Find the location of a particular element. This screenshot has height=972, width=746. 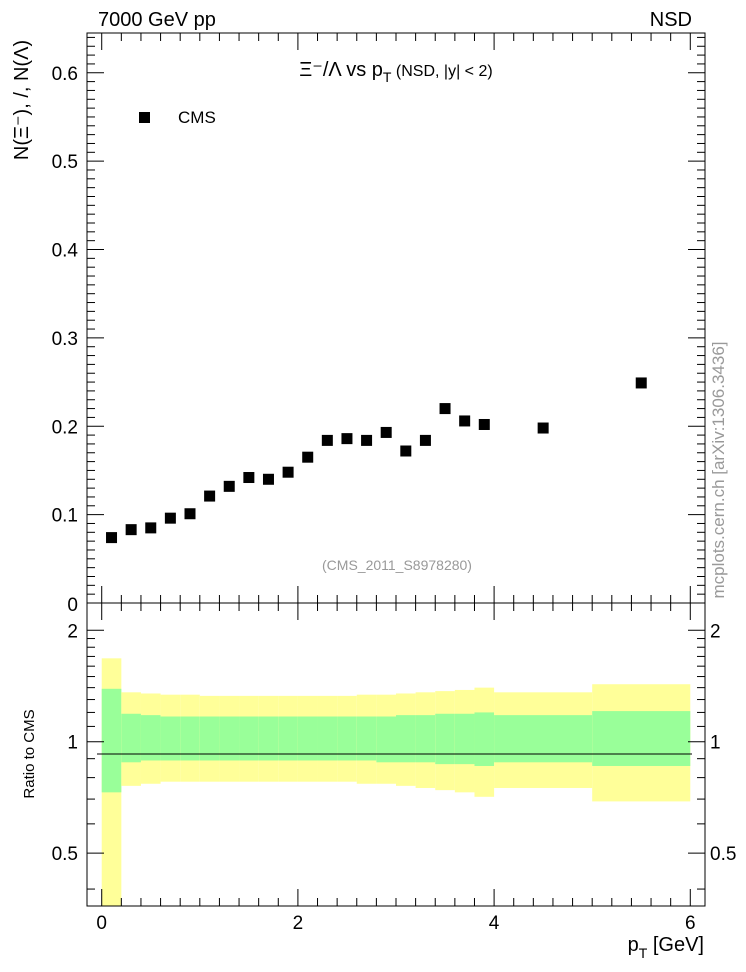

plot-title-main: Ξ⁻/Λ vs p is located at coordinates (341, 70).